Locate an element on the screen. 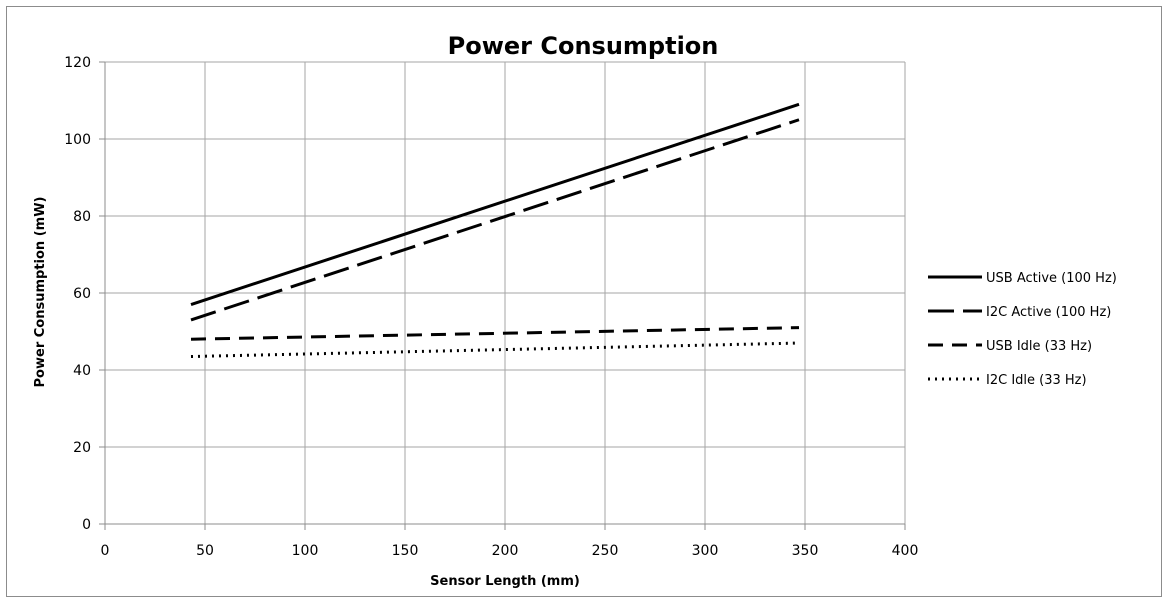  x-tick-label: 100 is located at coordinates (305, 551).